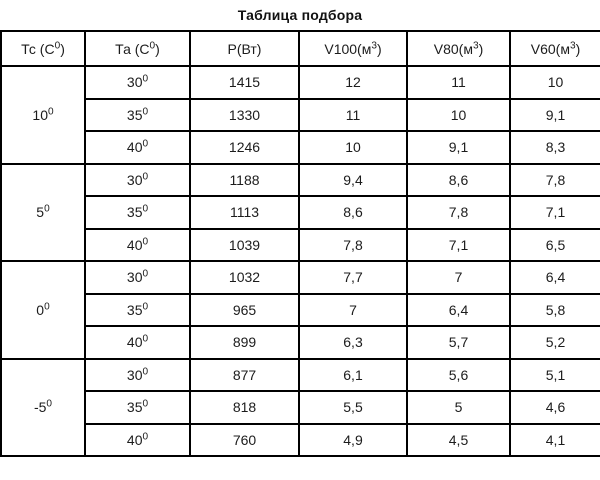 This screenshot has width=600, height=480. What do you see at coordinates (458, 277) in the screenshot?
I see `cell-v80: 7` at bounding box center [458, 277].